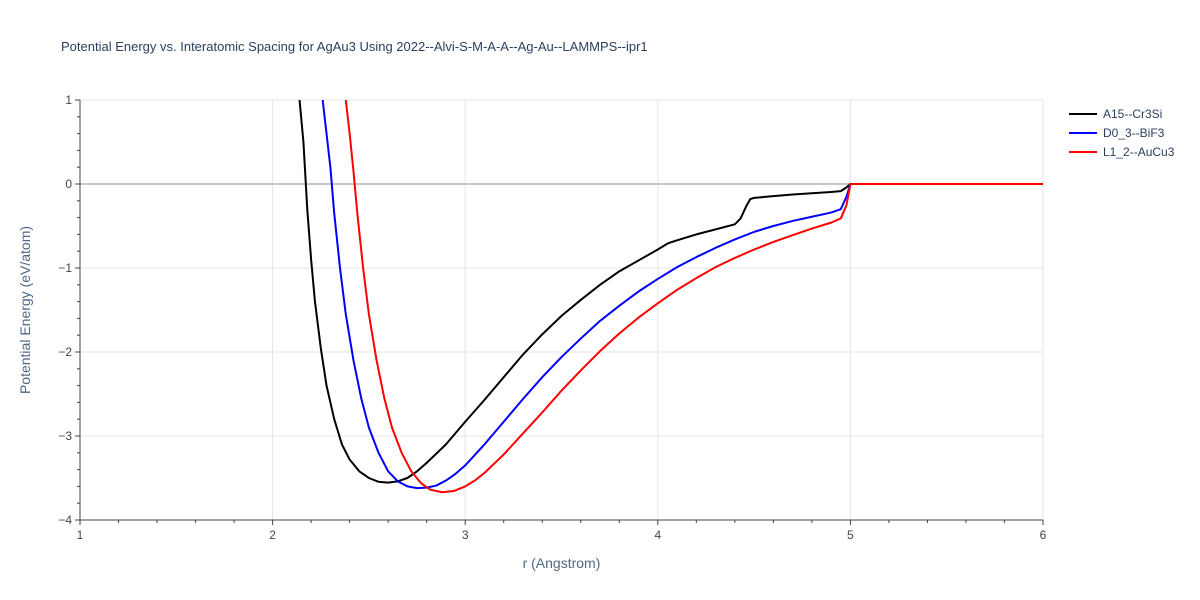 The height and width of the screenshot is (600, 1200). What do you see at coordinates (65, 520) in the screenshot?
I see `y-tick-label: −4` at bounding box center [65, 520].